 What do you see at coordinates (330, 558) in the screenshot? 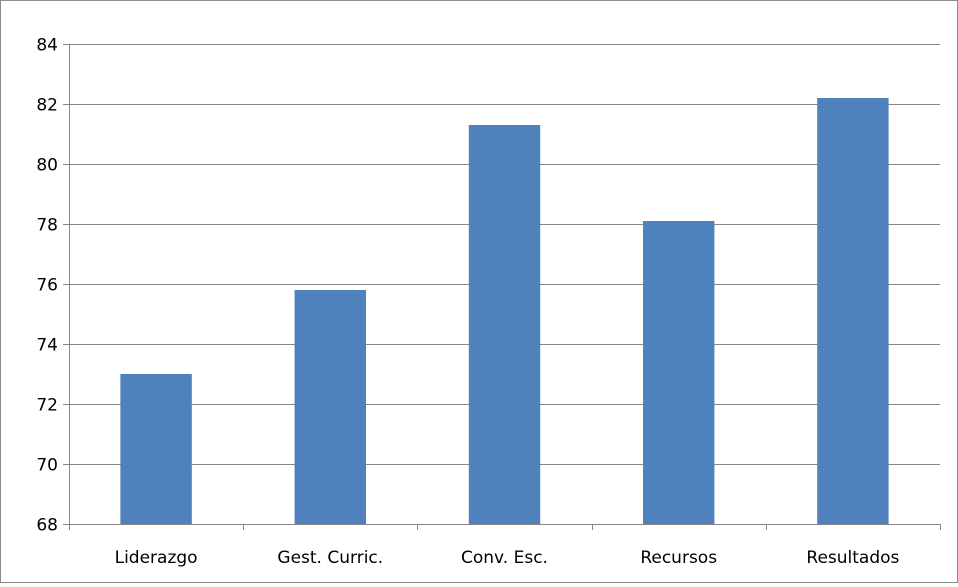
I see `x-tick-label: Gest. Curric.` at bounding box center [330, 558].